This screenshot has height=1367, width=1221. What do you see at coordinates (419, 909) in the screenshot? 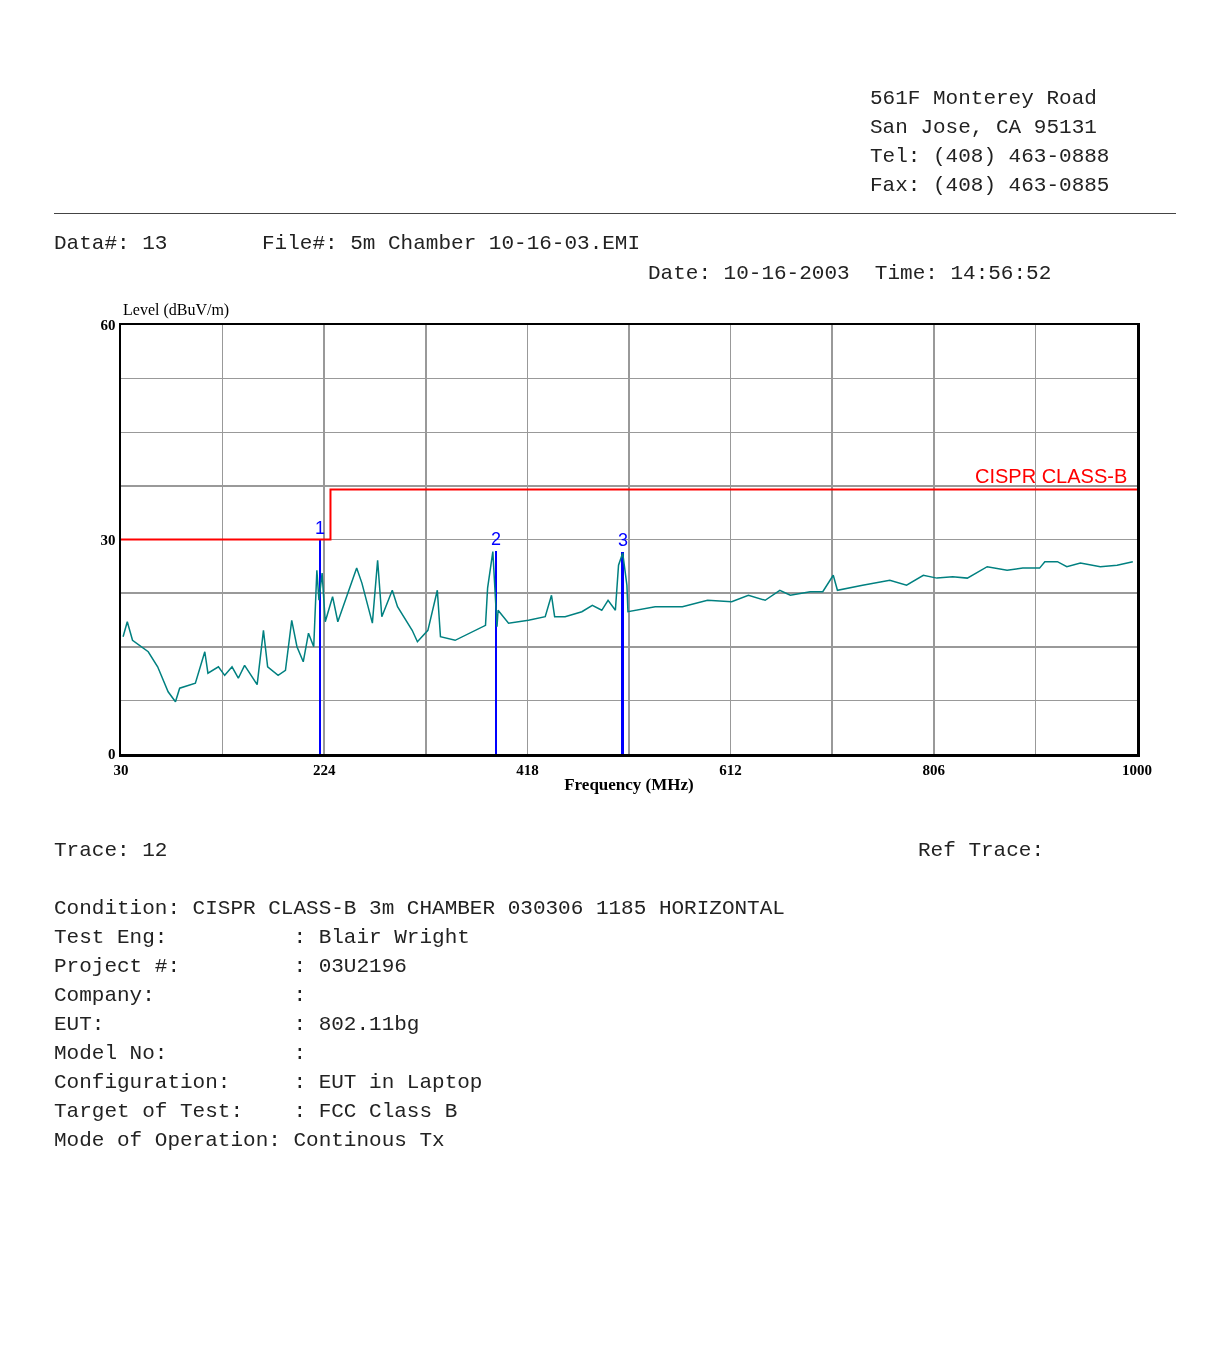
I see `text: Condition: CISPR CLASS-B 3m CHAMBER 030306 1185 HORIZONTAL` at bounding box center [419, 909].